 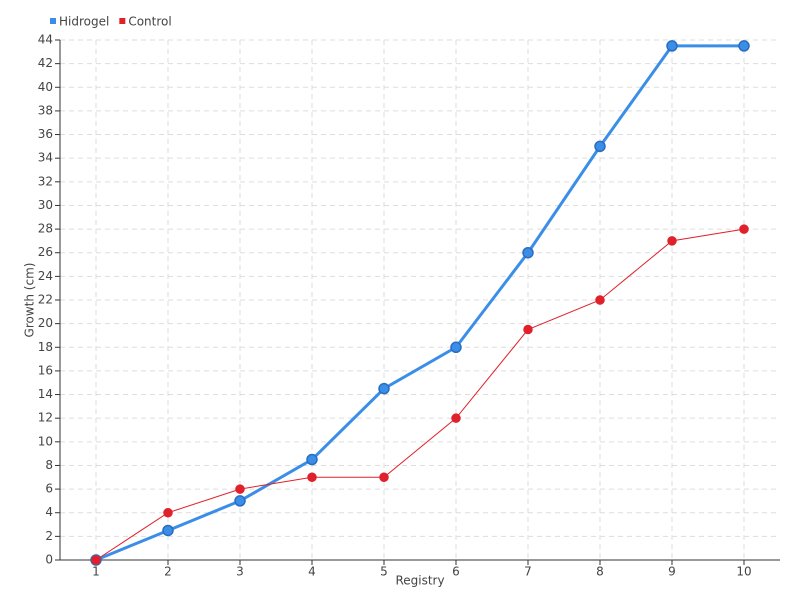 I want to click on y-tick-label: 8, so click(x=49, y=465).